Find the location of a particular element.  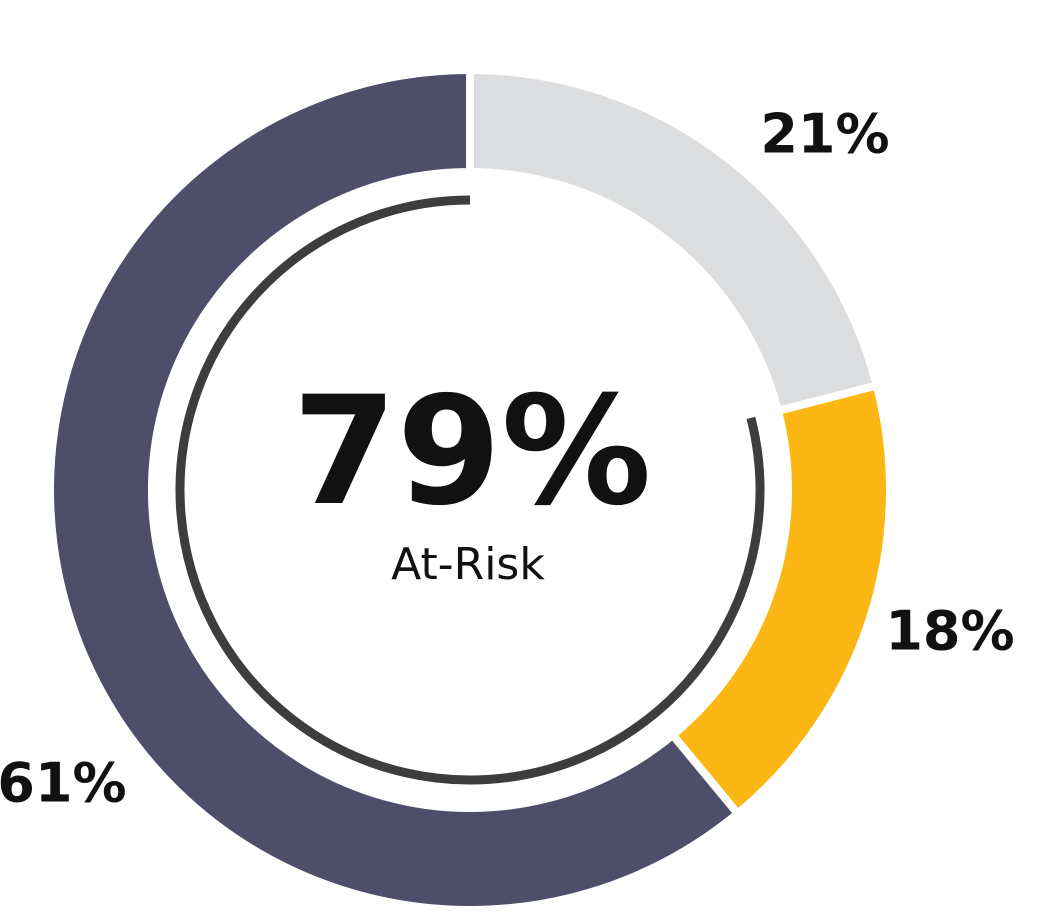

value-label: 21% is located at coordinates (824, 134).